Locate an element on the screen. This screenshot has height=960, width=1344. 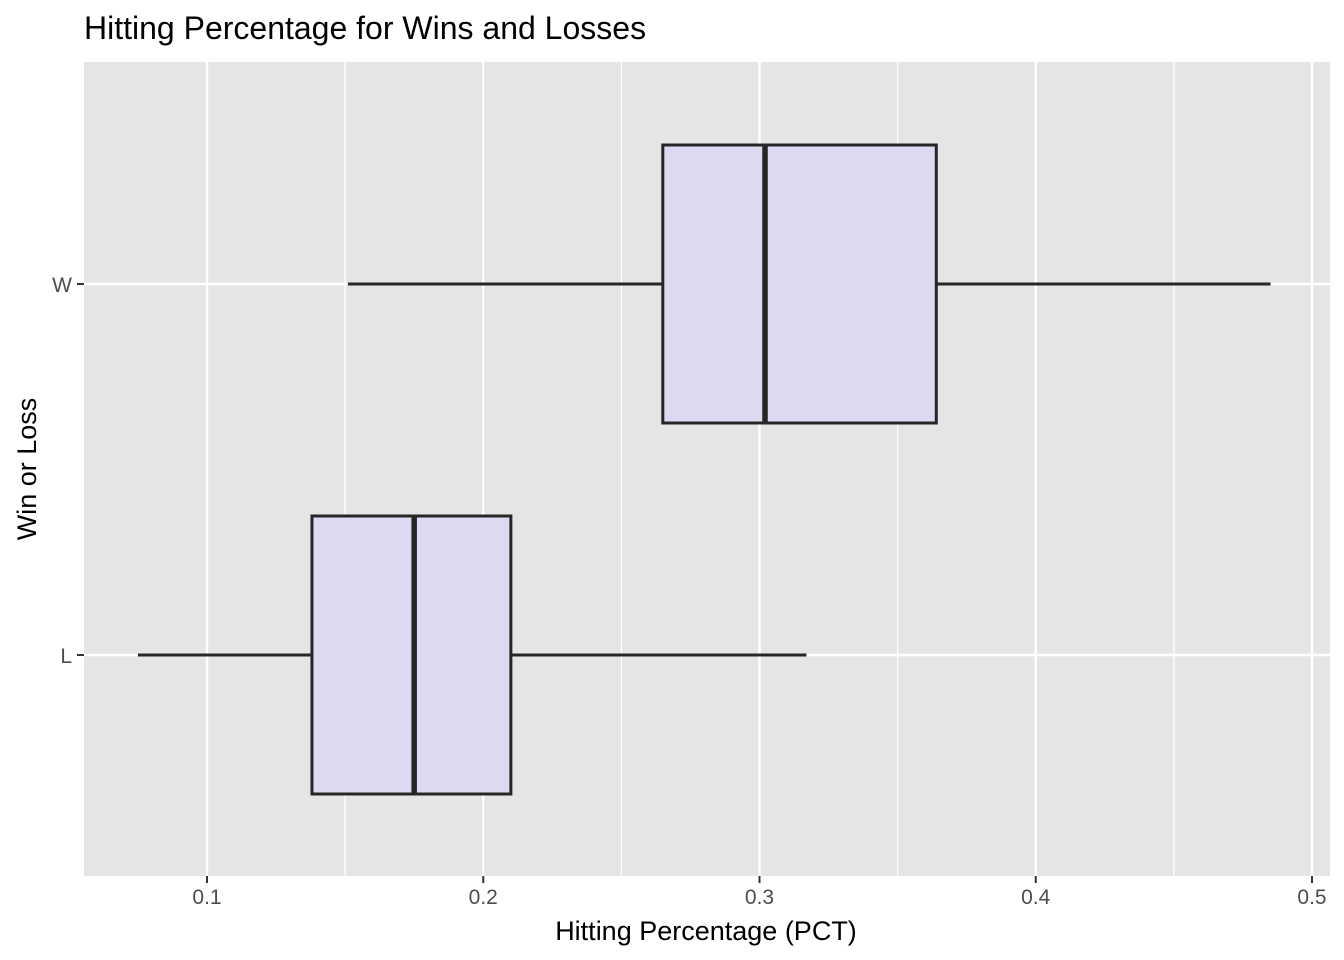
x-axis-title: Hitting Percentage (PCT) is located at coordinates (706, 931).